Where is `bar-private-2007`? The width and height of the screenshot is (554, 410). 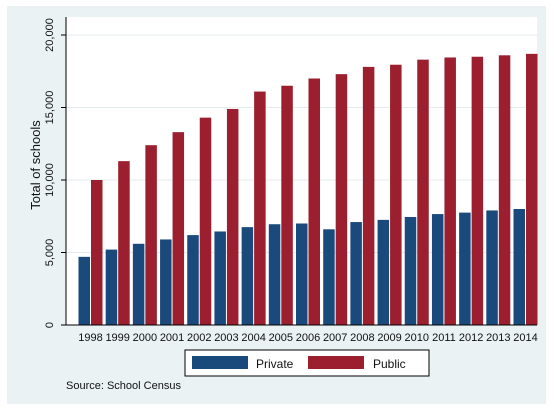 bar-private-2007 is located at coordinates (329, 277).